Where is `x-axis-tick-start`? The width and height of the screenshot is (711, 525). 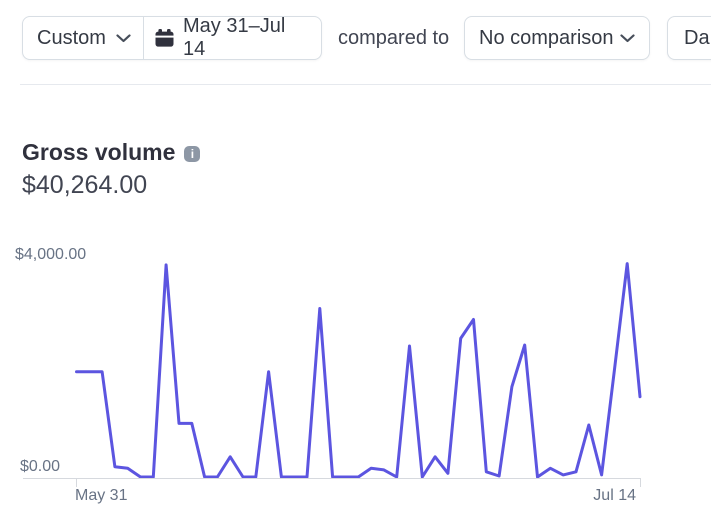 x-axis-tick-start is located at coordinates (76, 482).